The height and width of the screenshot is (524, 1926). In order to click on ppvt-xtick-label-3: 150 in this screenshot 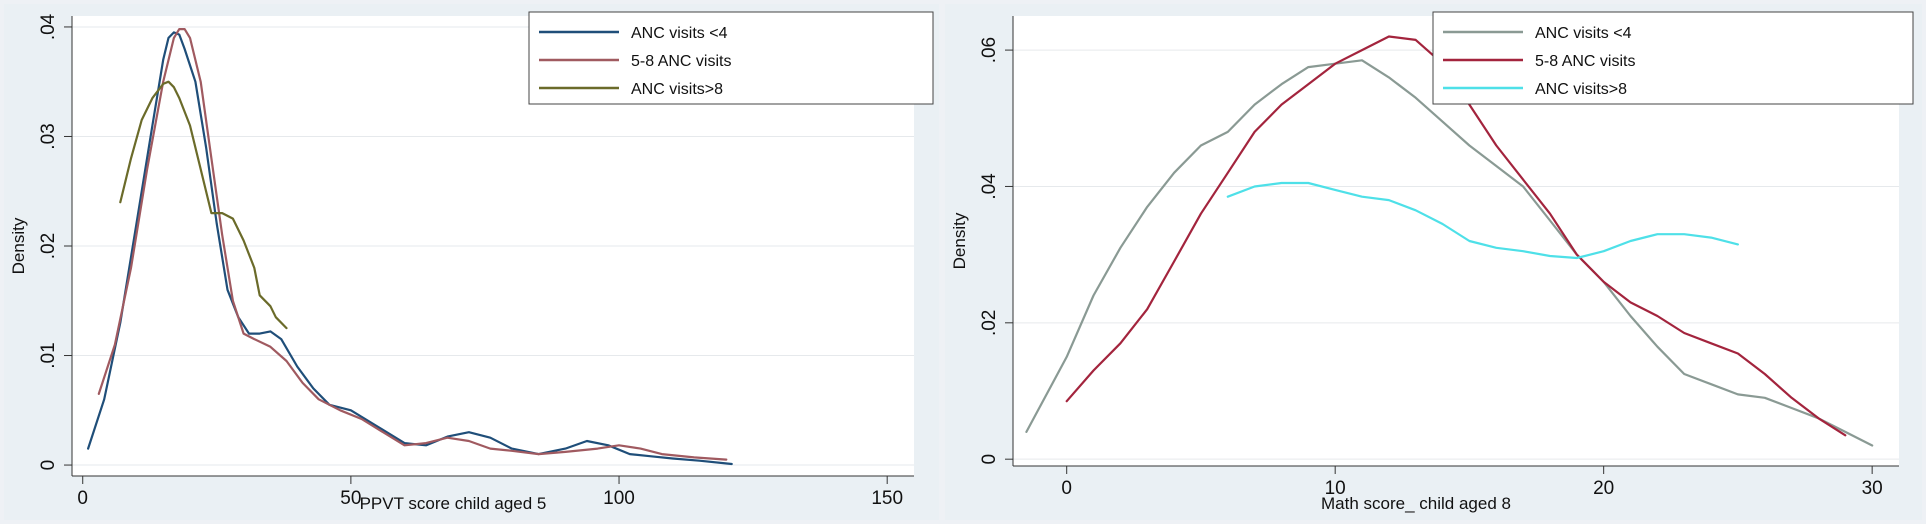, I will do `click(887, 498)`.